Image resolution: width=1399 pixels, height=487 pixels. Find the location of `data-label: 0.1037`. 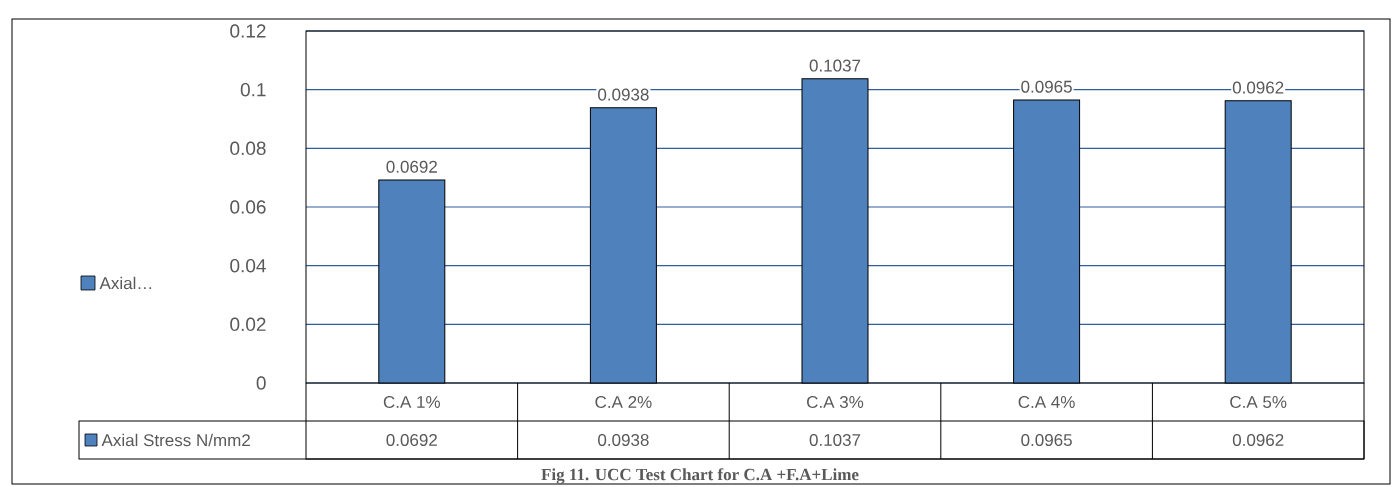

data-label: 0.1037 is located at coordinates (835, 439).